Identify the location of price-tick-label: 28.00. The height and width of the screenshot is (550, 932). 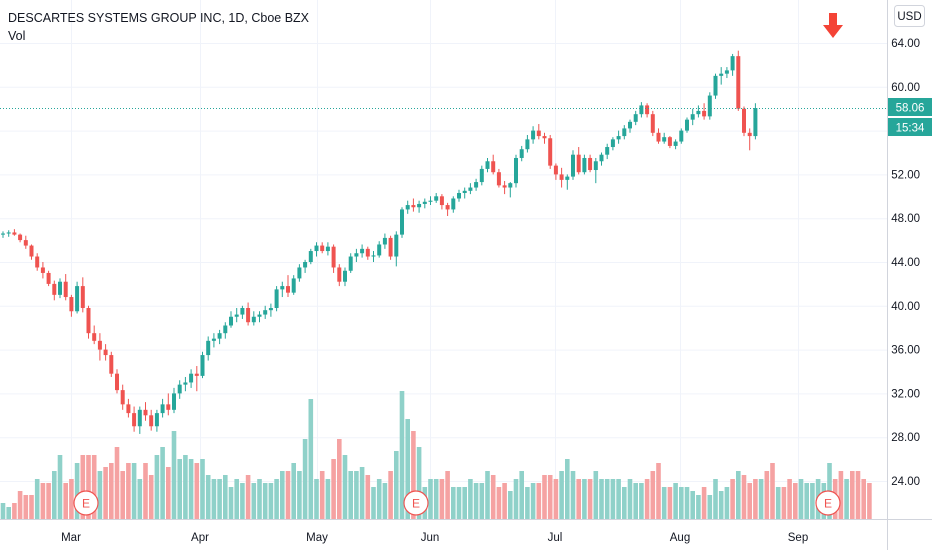
(905, 438).